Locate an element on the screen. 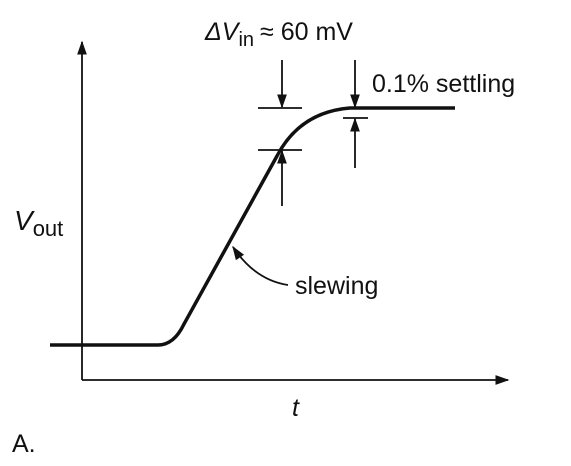  symbol: ΔV is located at coordinates (222, 32).